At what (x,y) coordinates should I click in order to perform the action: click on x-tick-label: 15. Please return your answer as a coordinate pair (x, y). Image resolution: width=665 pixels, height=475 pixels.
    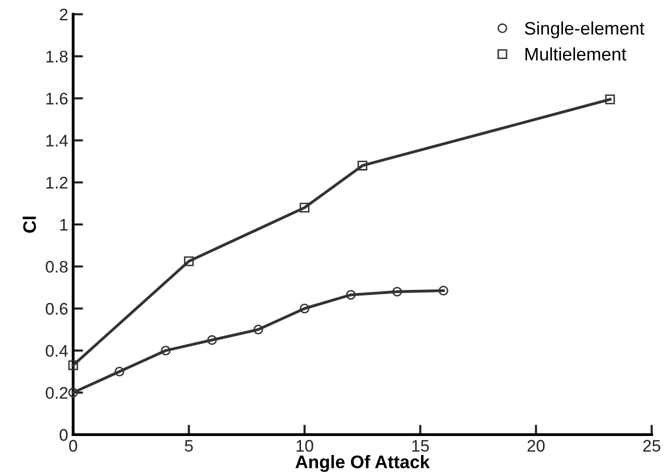
    Looking at the image, I should click on (420, 446).